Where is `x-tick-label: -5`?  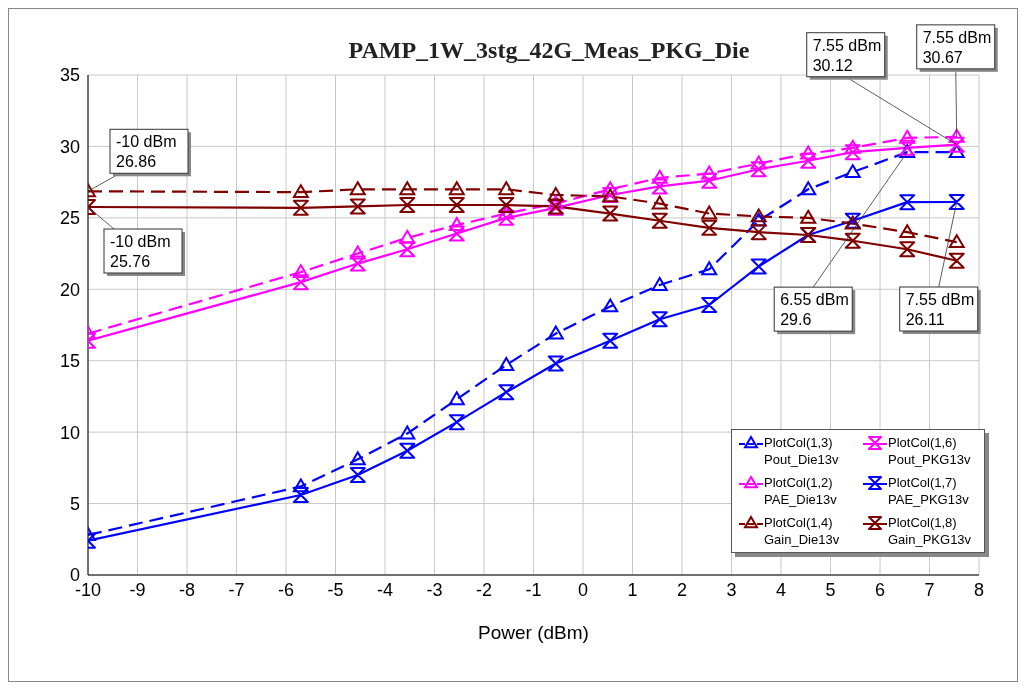
x-tick-label: -5 is located at coordinates (335, 589).